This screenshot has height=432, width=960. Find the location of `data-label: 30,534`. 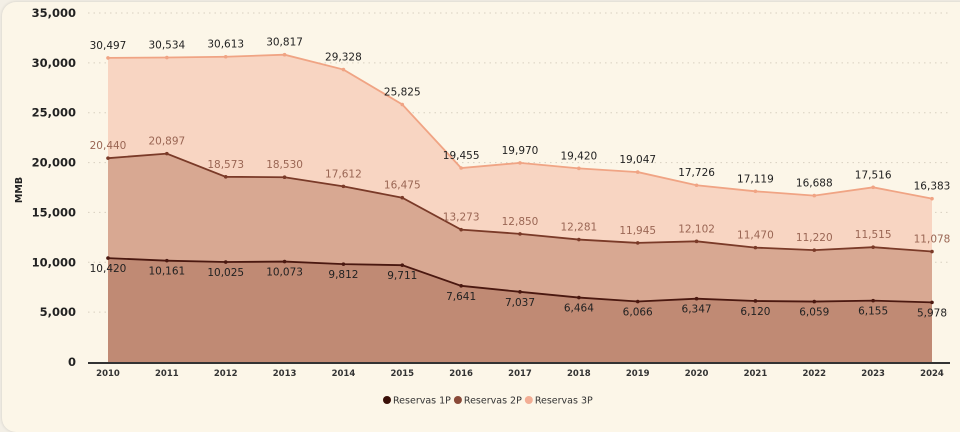

data-label: 30,534 is located at coordinates (166, 46).